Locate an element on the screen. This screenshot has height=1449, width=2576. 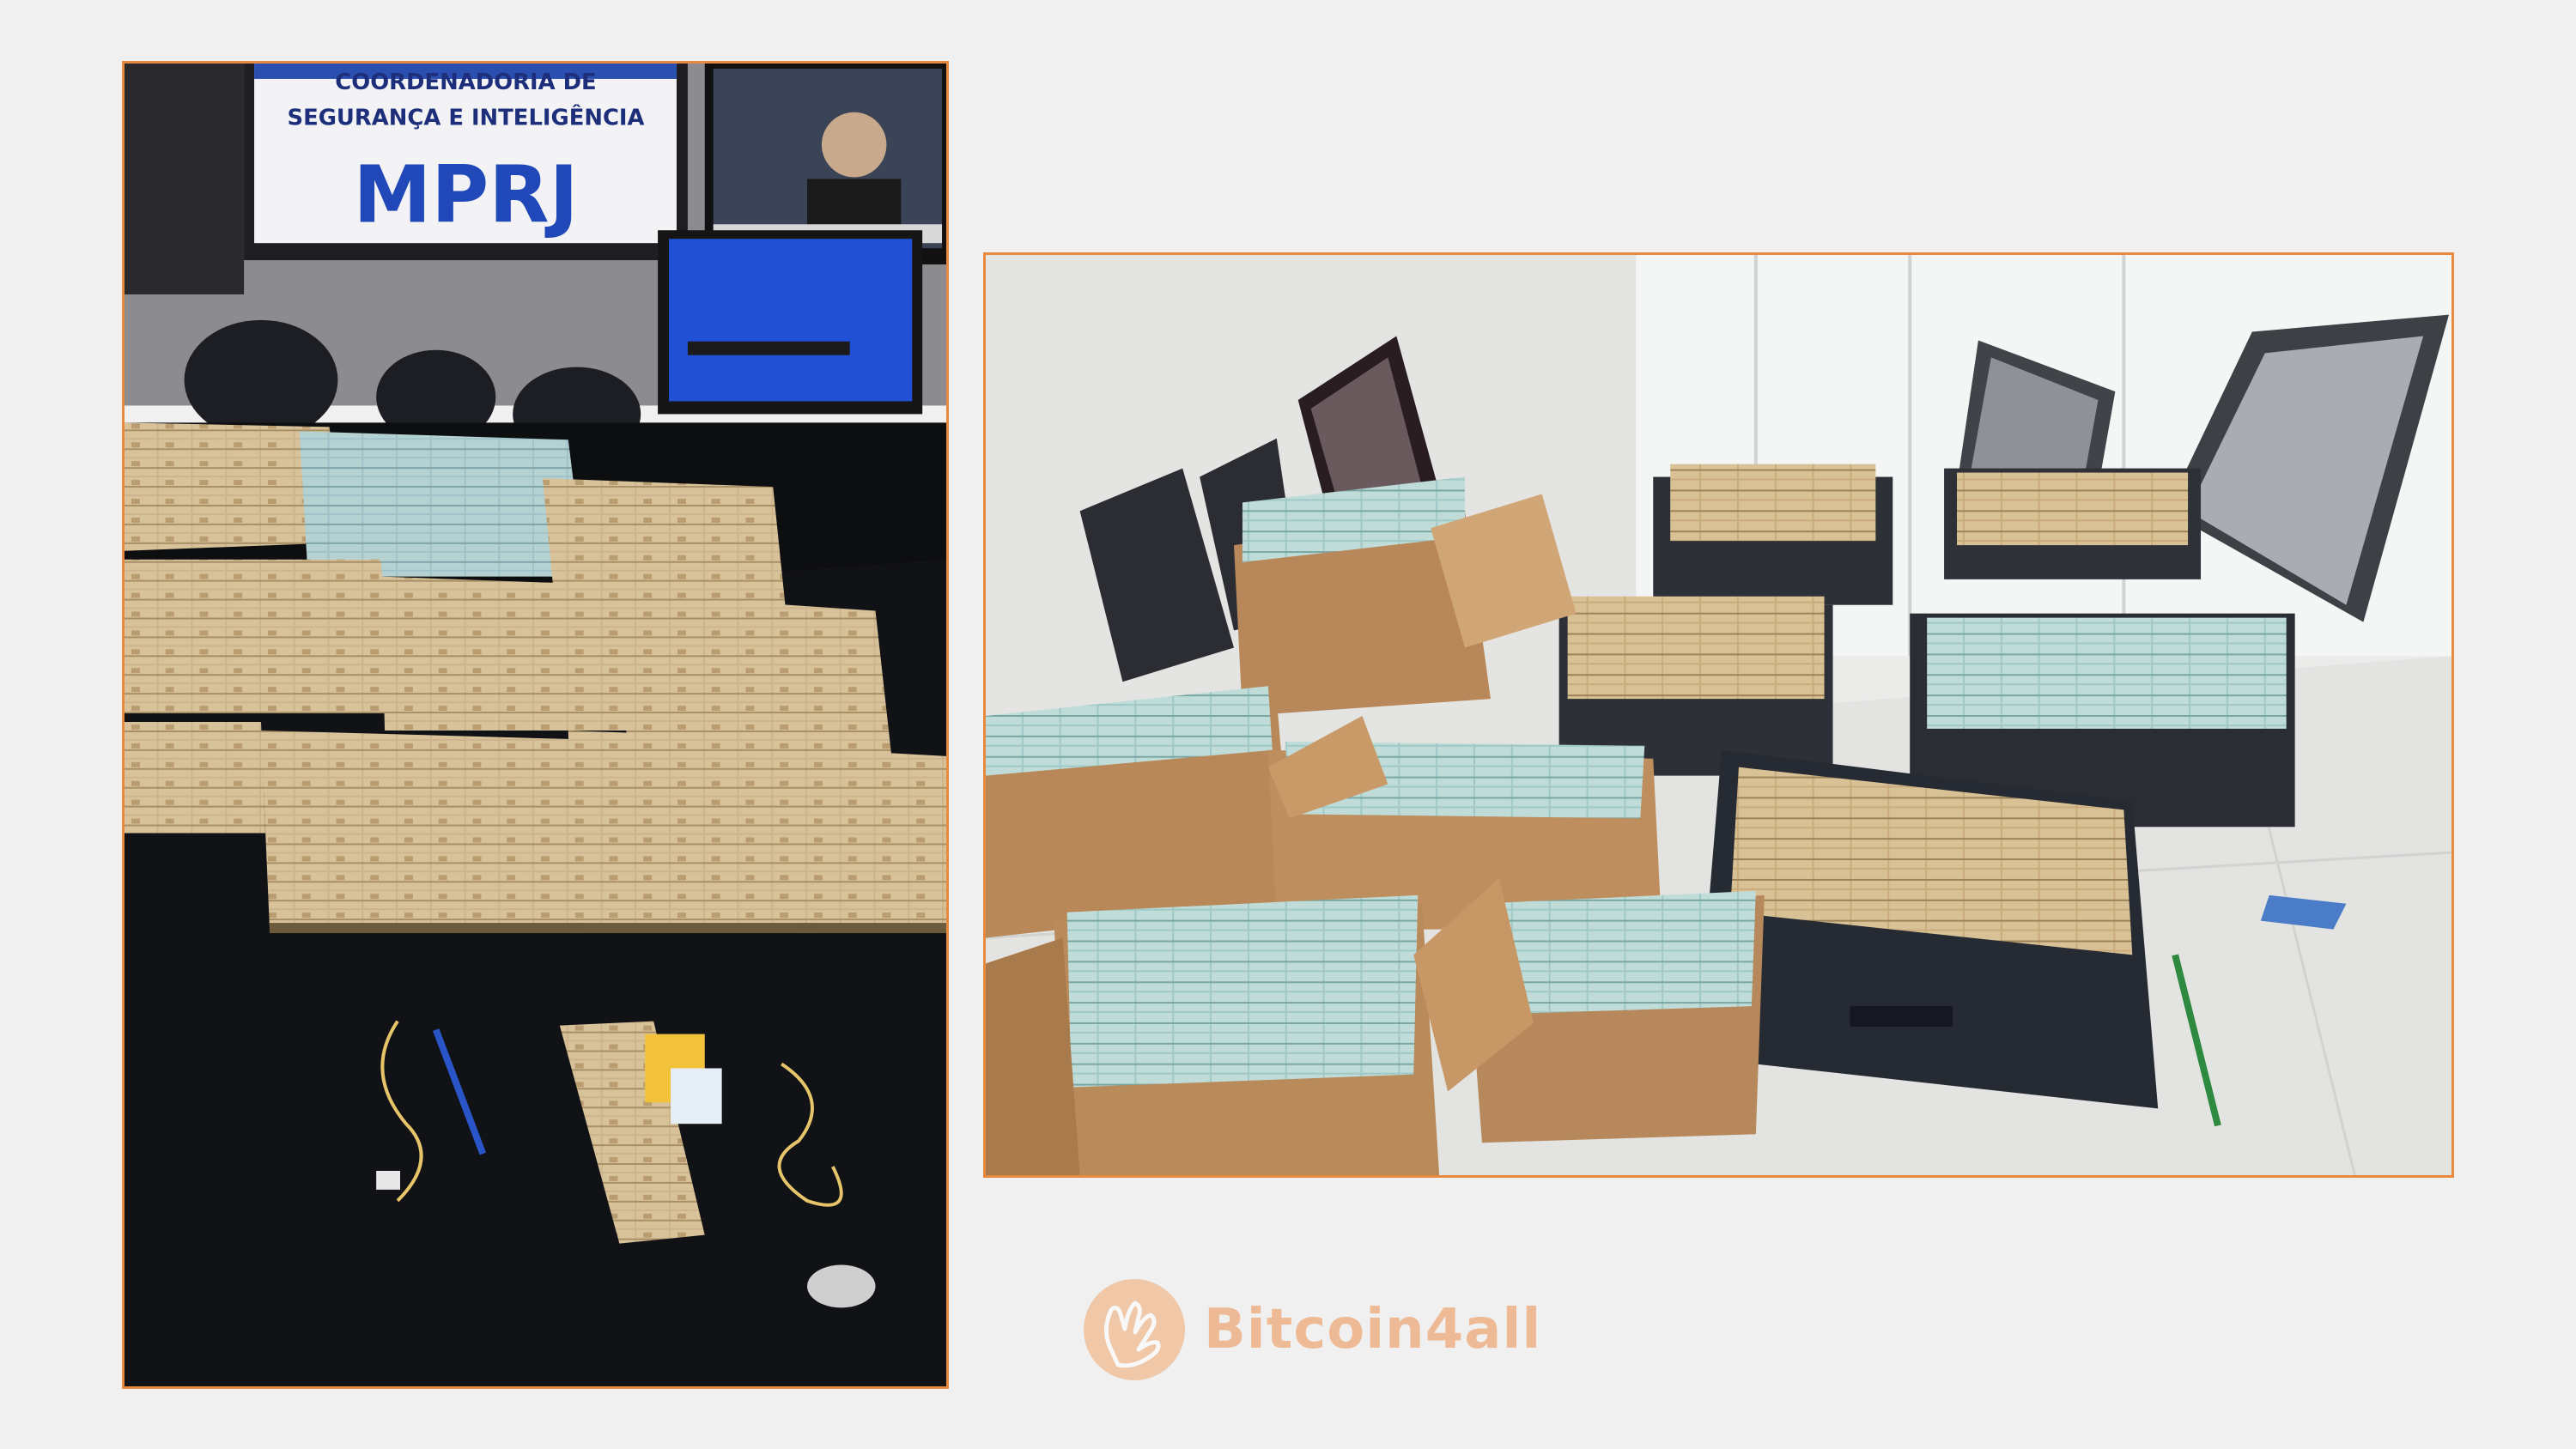
hands-logo-icon is located at coordinates (1134, 1329).